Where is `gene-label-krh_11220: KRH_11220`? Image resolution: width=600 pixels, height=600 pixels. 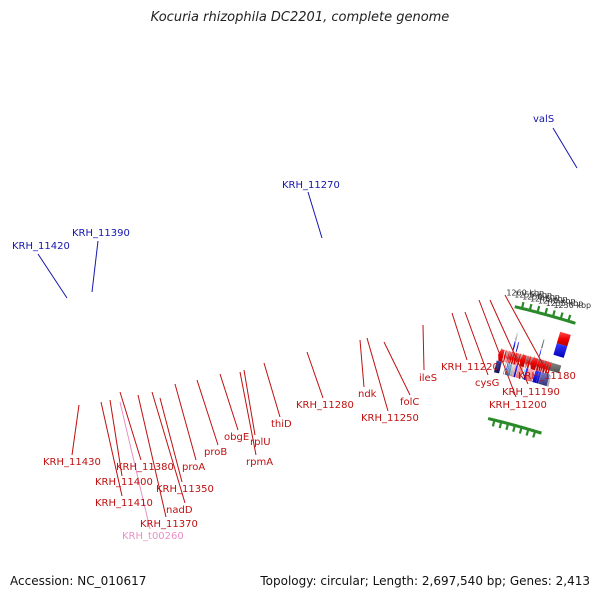
gene-label-krh_11220: KRH_11220 is located at coordinates (470, 367).